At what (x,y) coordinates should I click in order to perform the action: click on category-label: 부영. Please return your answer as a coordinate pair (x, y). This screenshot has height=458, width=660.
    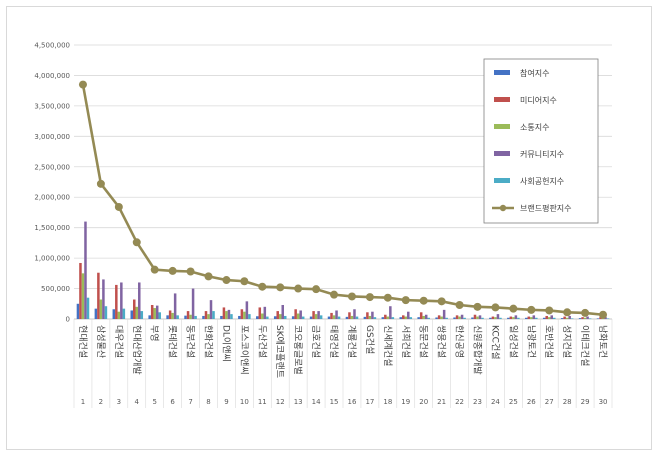
    Looking at the image, I should click on (154, 333).